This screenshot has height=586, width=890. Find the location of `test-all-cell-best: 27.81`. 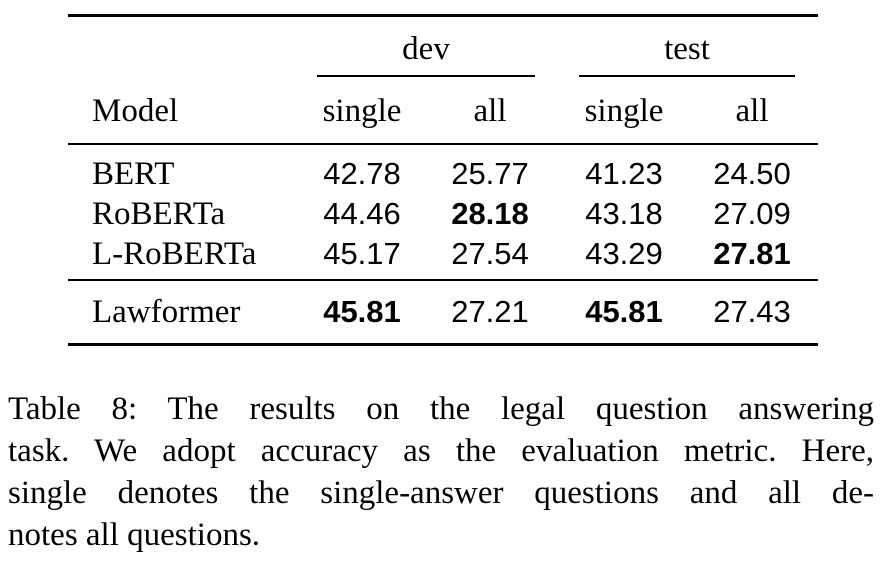

test-all-cell-best: 27.81 is located at coordinates (752, 253).